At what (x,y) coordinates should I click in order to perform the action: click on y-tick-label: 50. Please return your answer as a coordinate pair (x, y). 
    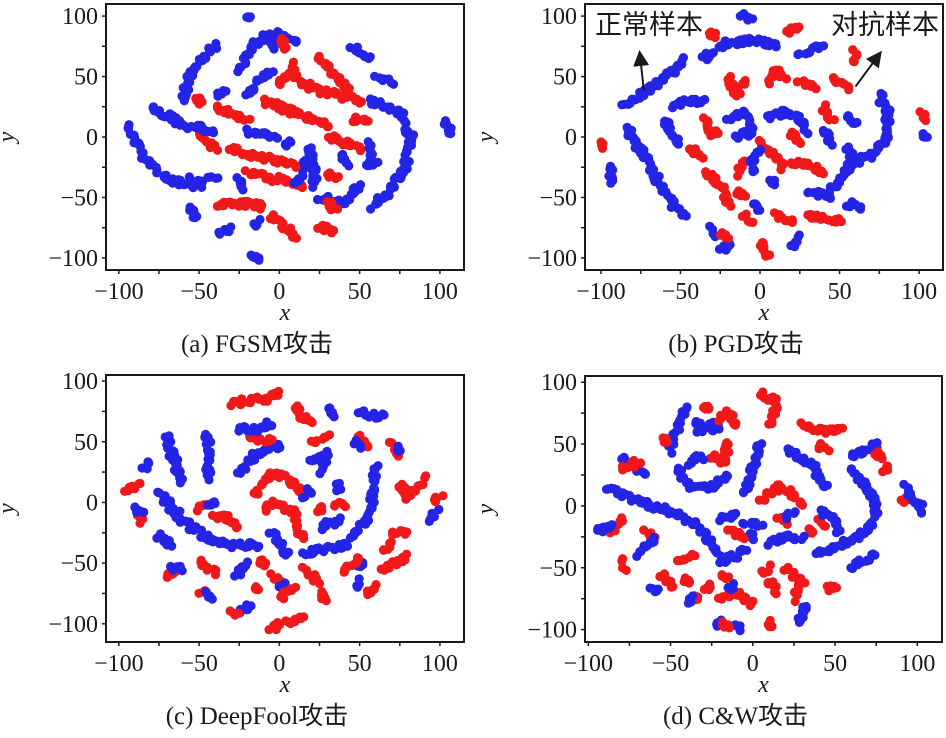
    Looking at the image, I should click on (565, 445).